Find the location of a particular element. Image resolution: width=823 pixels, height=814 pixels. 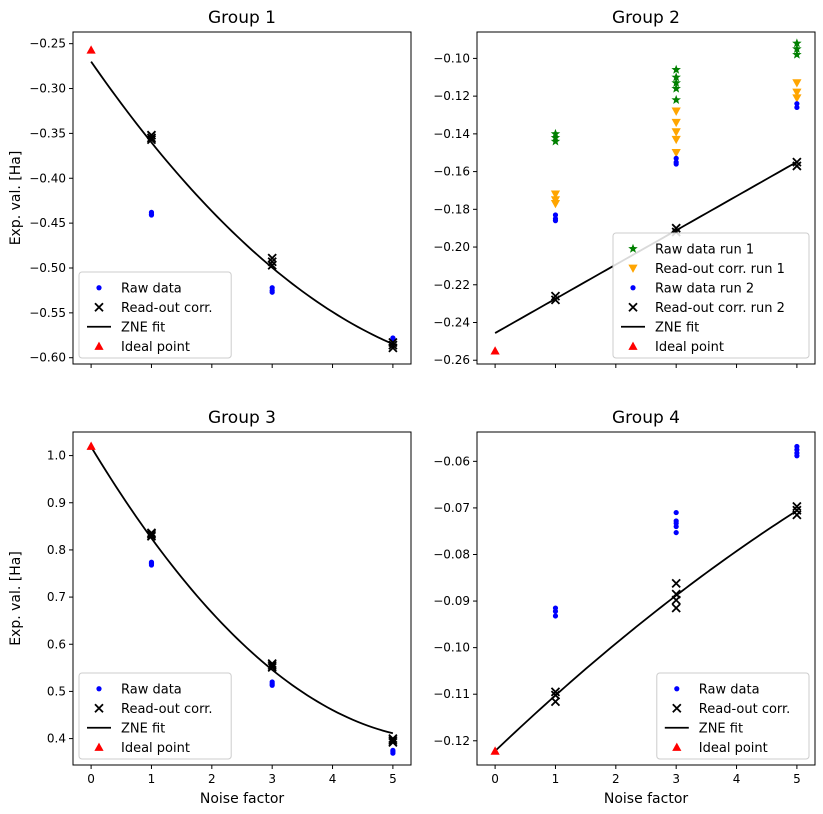

y-tick-label: −0.22 is located at coordinates (451, 285).